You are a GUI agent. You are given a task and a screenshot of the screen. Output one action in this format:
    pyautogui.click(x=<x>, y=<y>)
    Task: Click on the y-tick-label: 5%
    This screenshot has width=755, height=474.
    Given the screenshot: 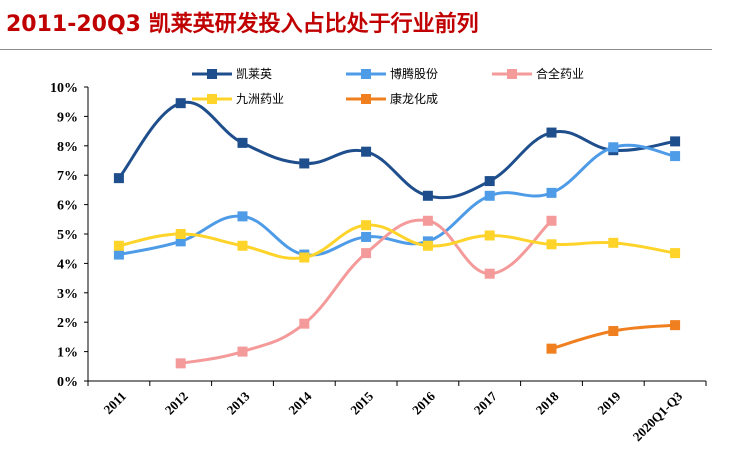 What is the action you would take?
    pyautogui.click(x=67, y=235)
    